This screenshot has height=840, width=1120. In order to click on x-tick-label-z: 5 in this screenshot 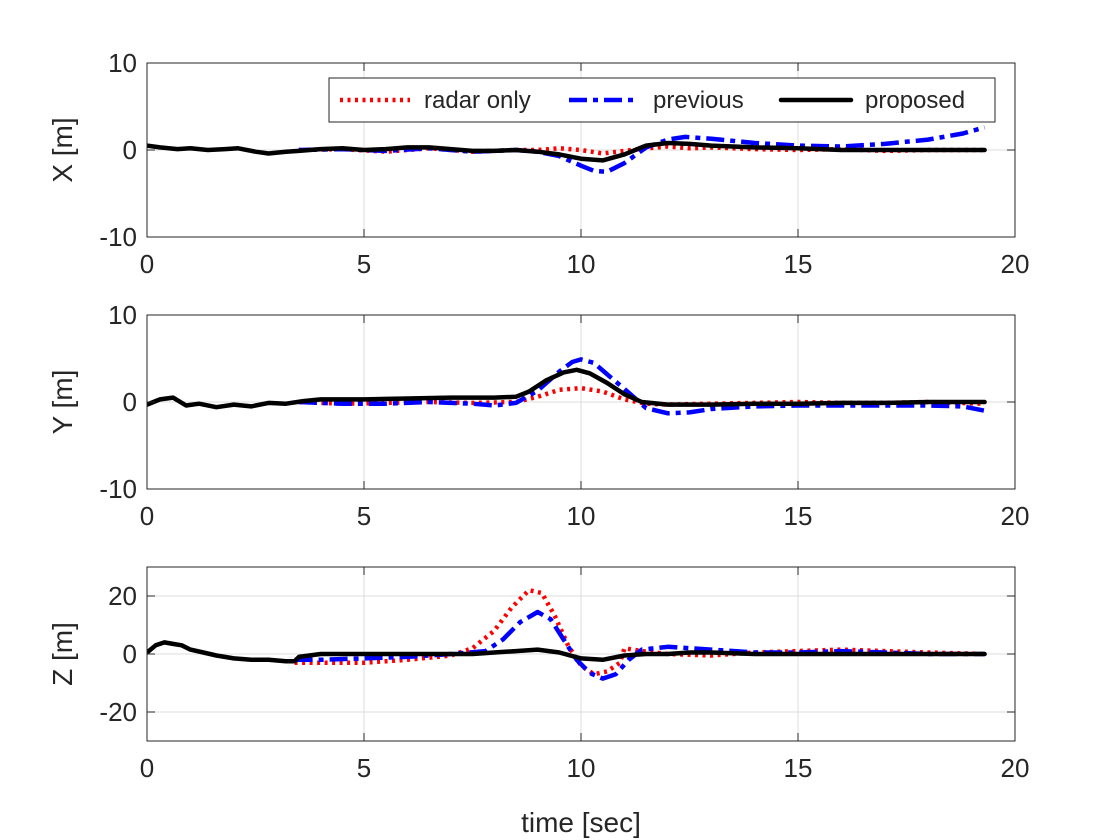, I will do `click(364, 768)`.